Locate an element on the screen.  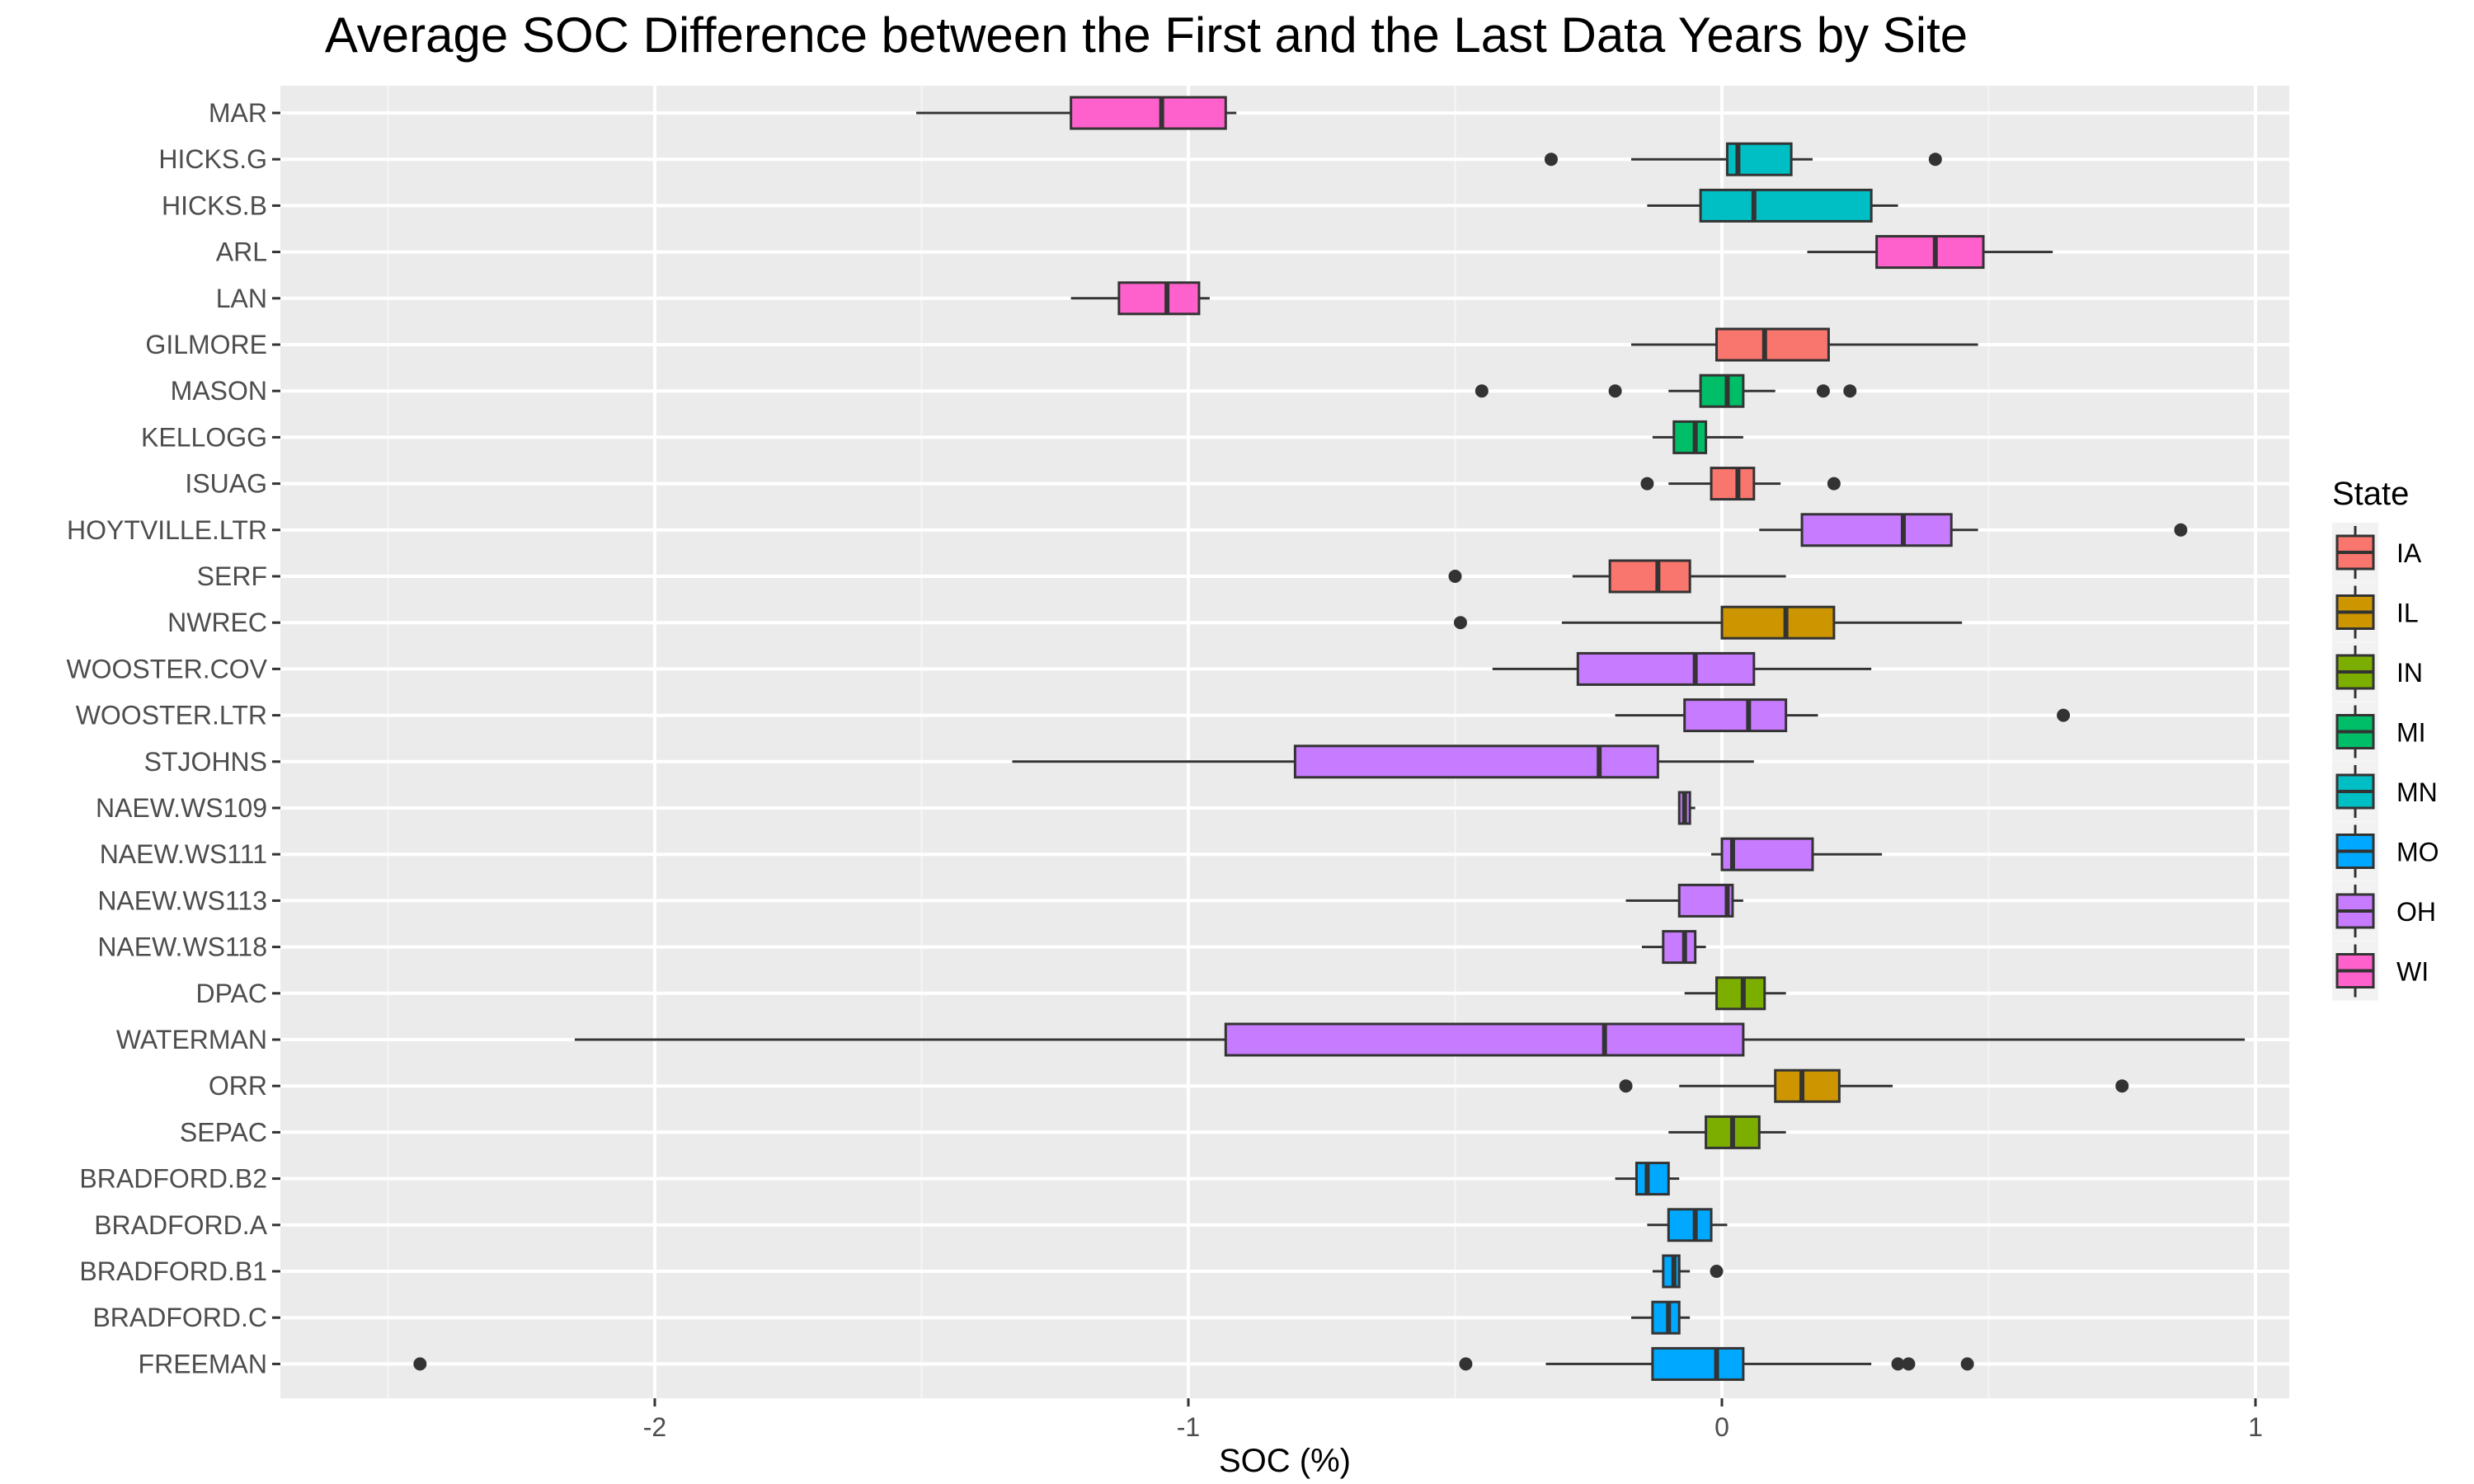
legend-entry-mo: MO is located at coordinates (2385, 851).